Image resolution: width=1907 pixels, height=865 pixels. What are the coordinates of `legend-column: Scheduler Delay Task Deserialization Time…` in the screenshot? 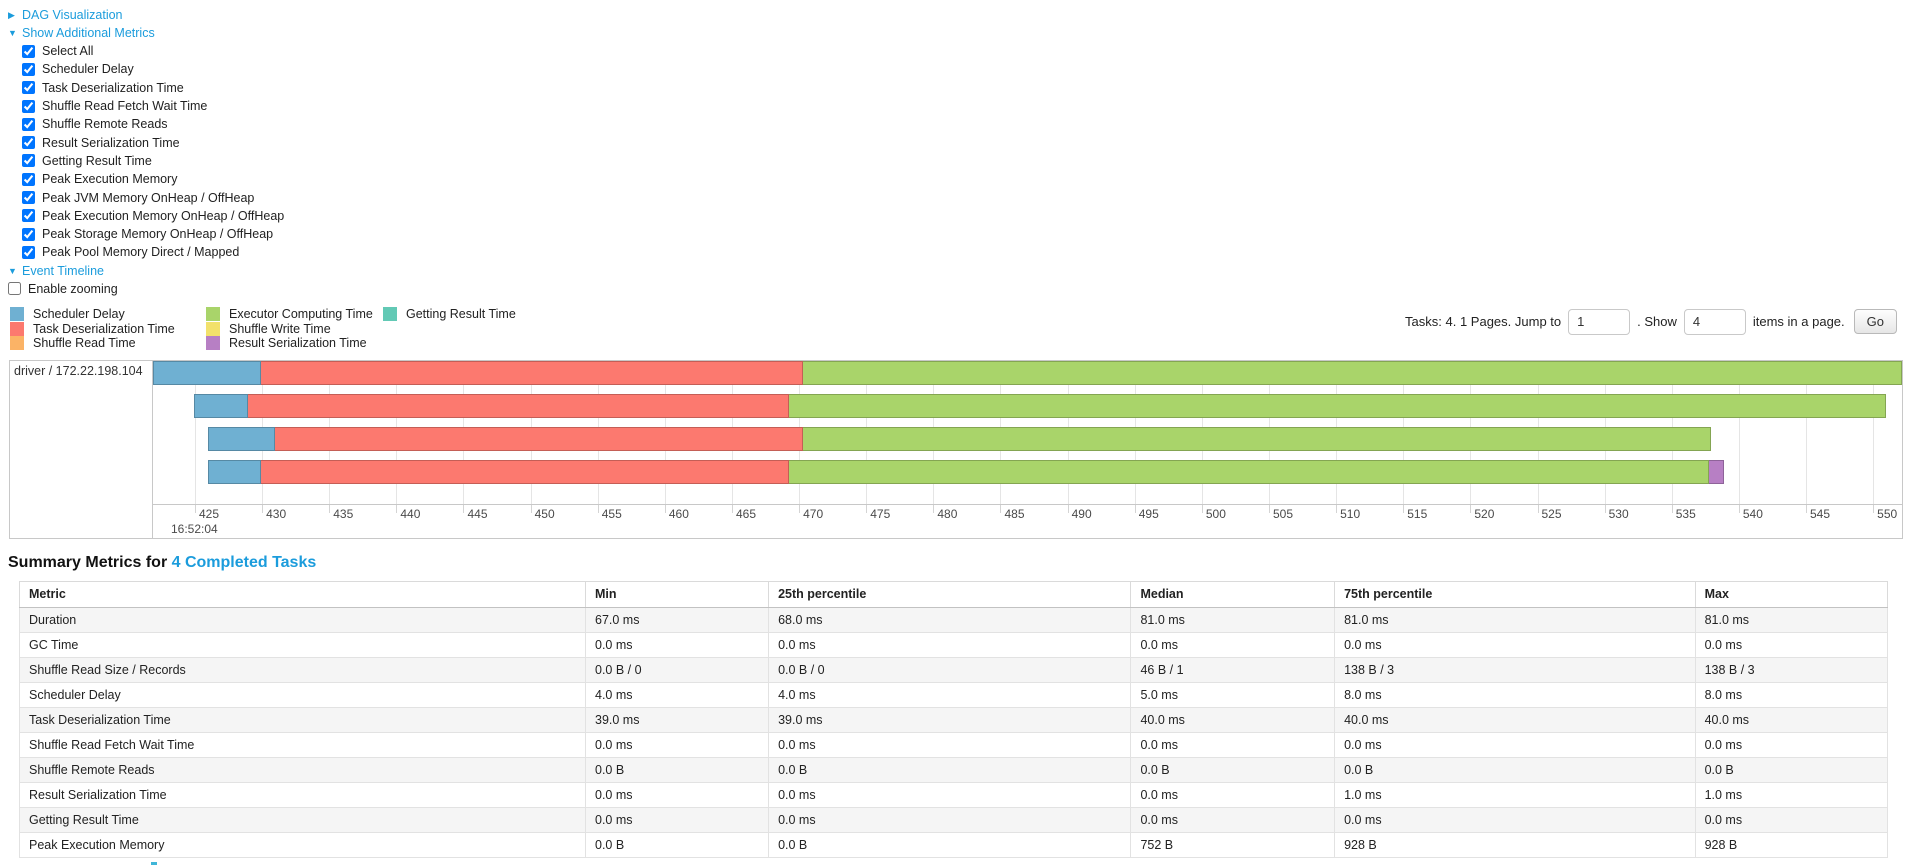 It's located at (108, 329).